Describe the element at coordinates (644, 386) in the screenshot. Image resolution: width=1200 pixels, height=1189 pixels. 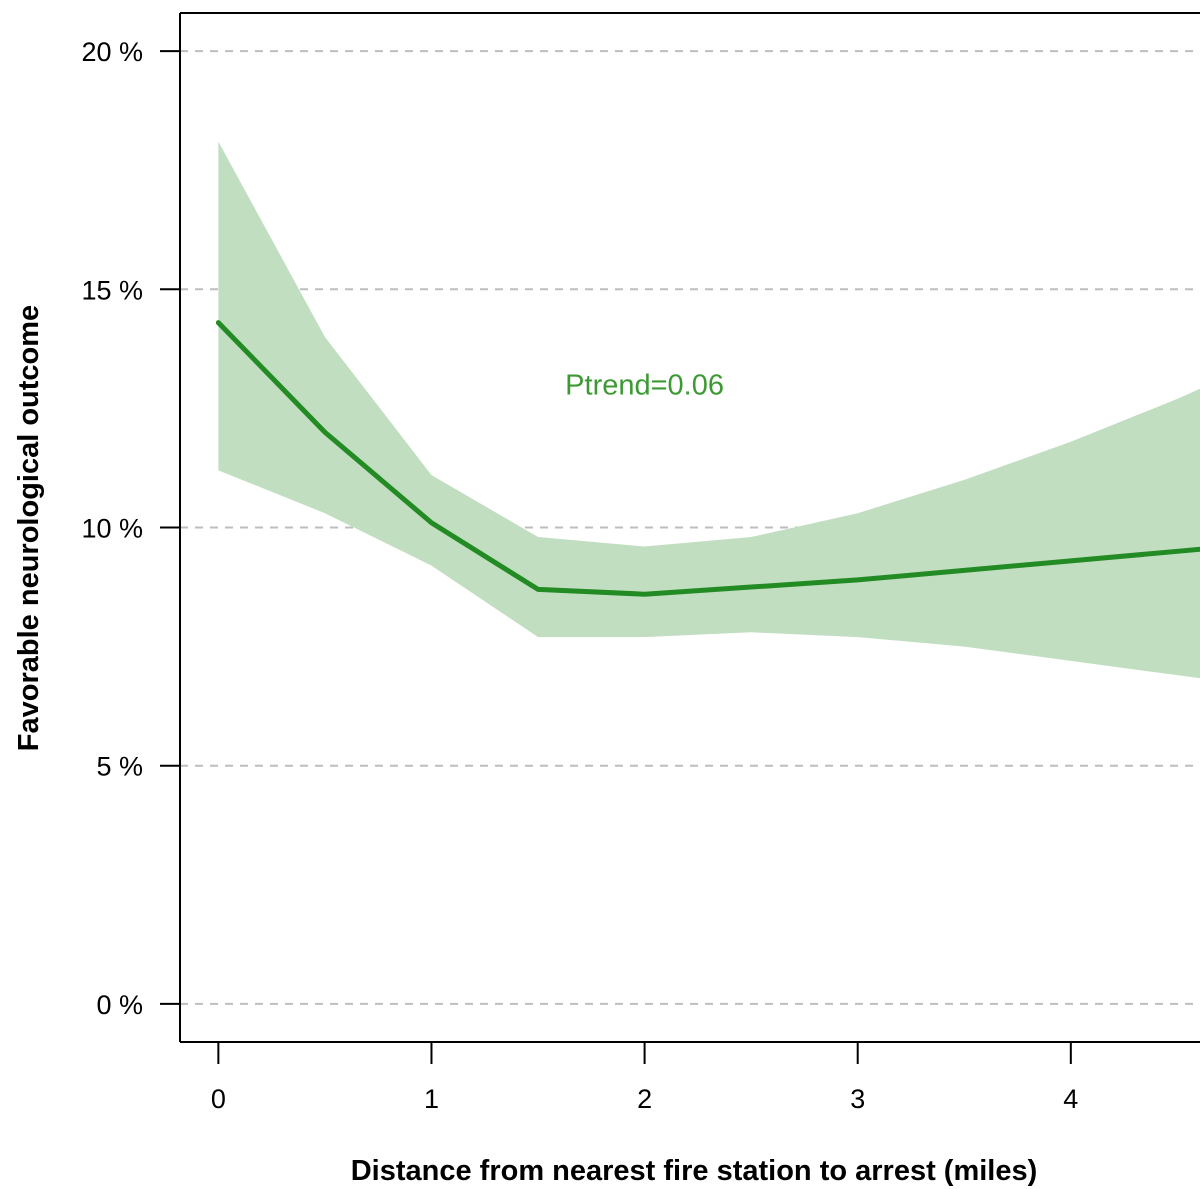
I see `ptrend-annotation: Ptrend=0.06` at that location.